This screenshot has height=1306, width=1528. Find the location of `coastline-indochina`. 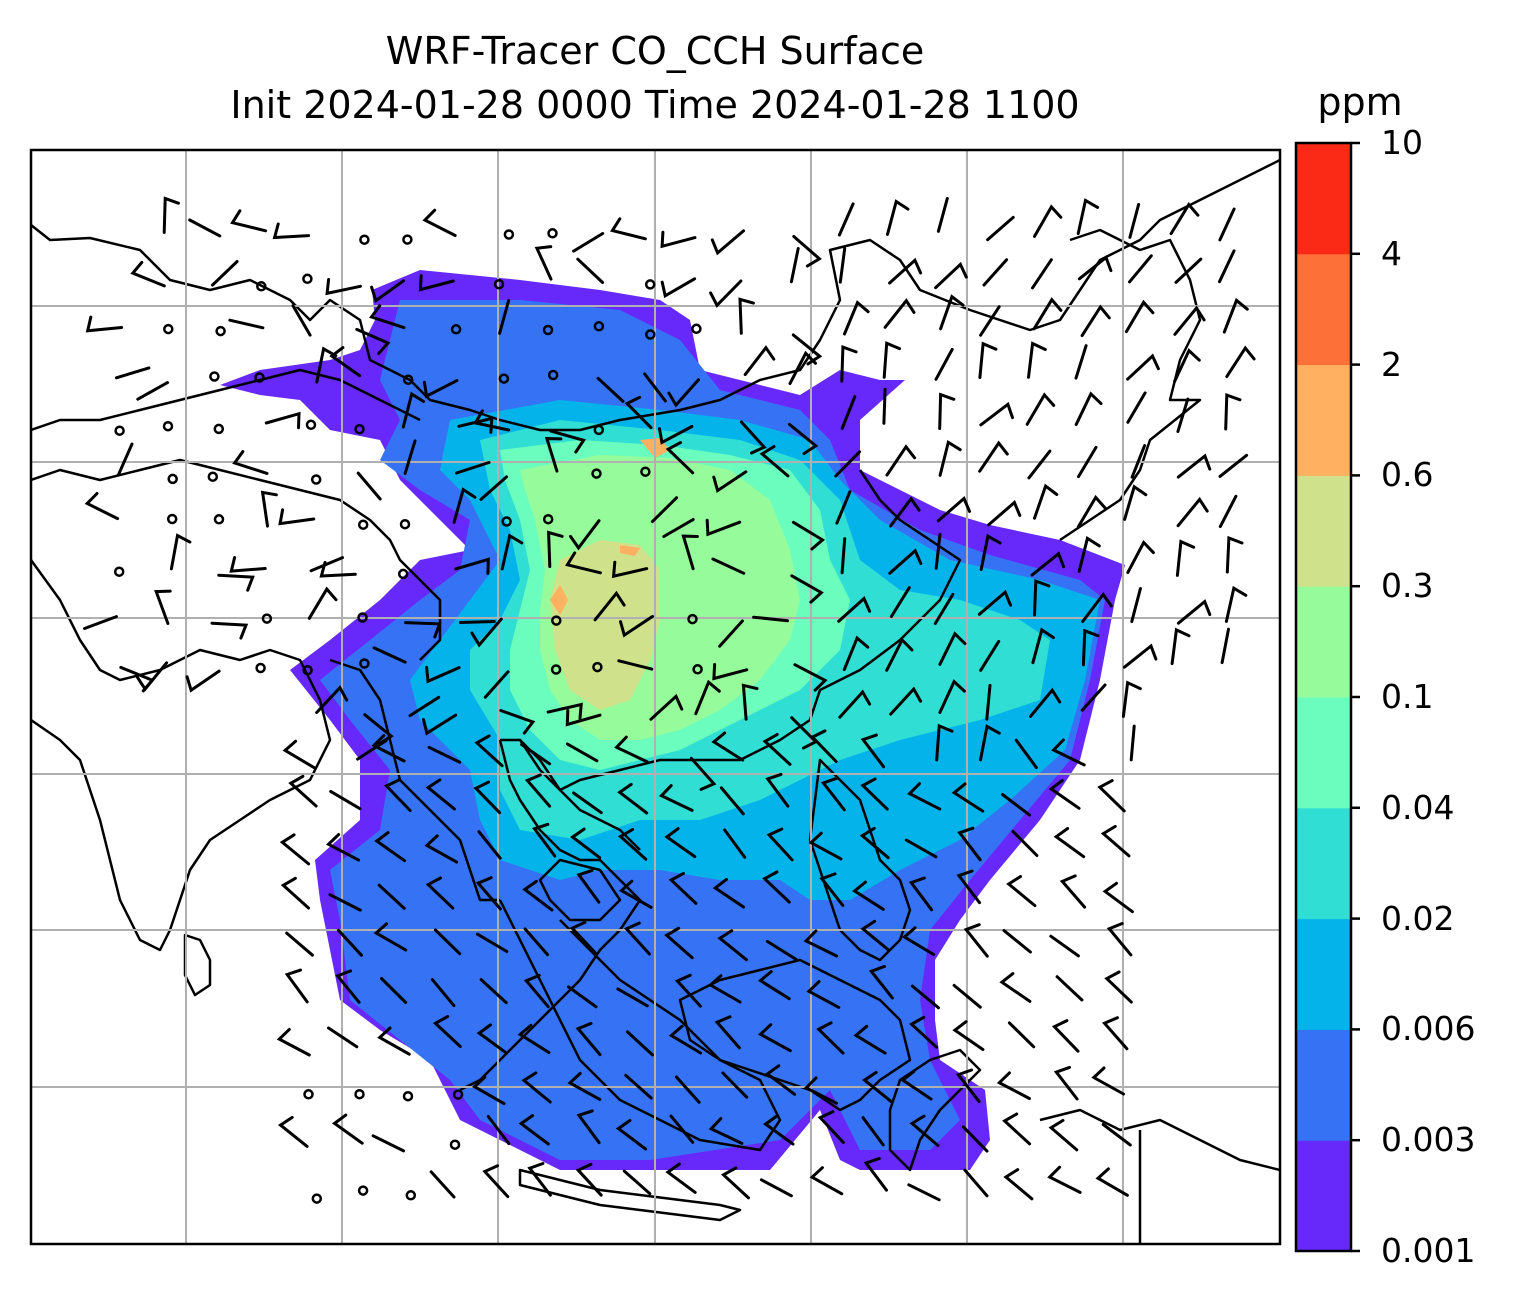

coastline-indochina is located at coordinates (550, 915).